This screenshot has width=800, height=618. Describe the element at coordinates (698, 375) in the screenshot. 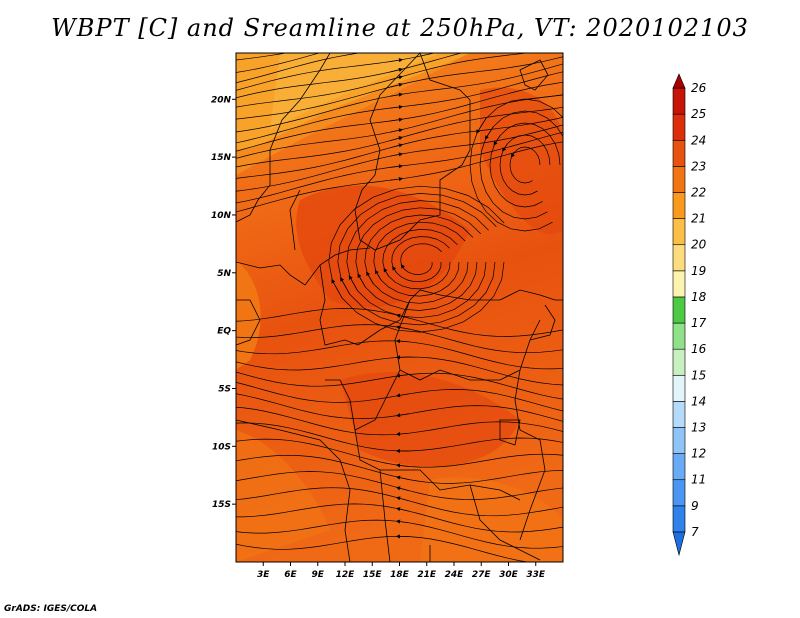

I see `colorbar-label: 15` at that location.